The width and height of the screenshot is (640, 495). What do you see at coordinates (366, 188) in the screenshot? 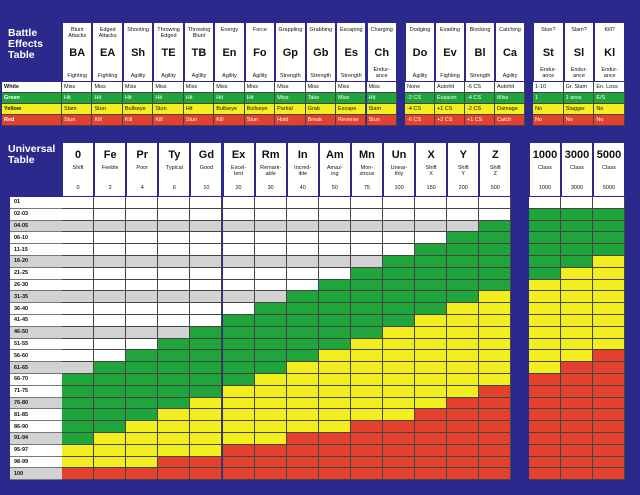
I see `rank-number: 75` at bounding box center [366, 188].